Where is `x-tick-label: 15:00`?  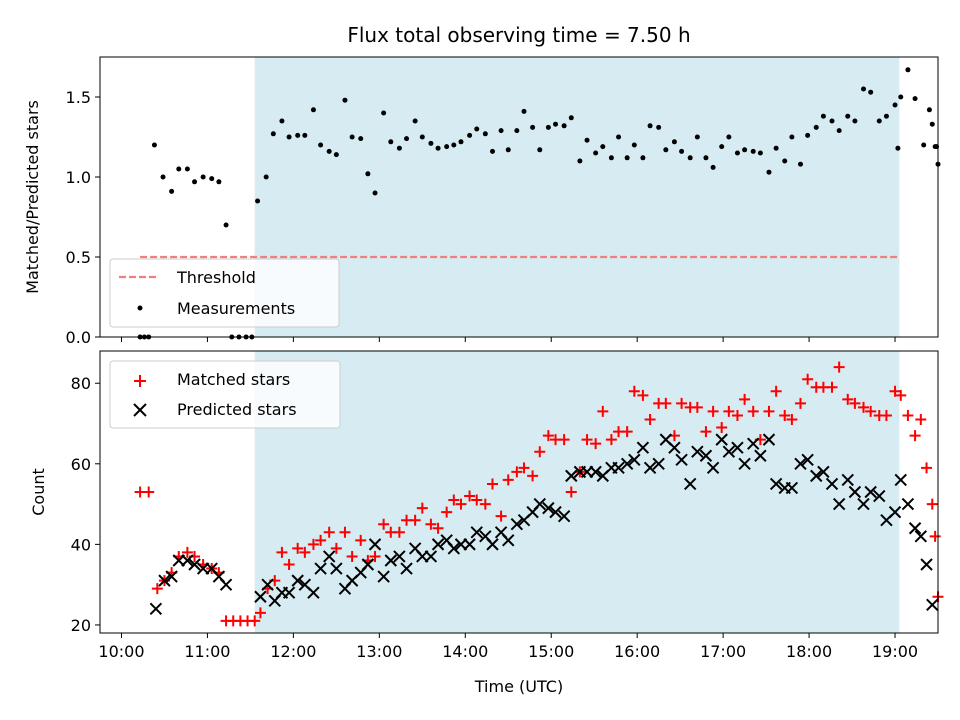
x-tick-label: 15:00 is located at coordinates (551, 651).